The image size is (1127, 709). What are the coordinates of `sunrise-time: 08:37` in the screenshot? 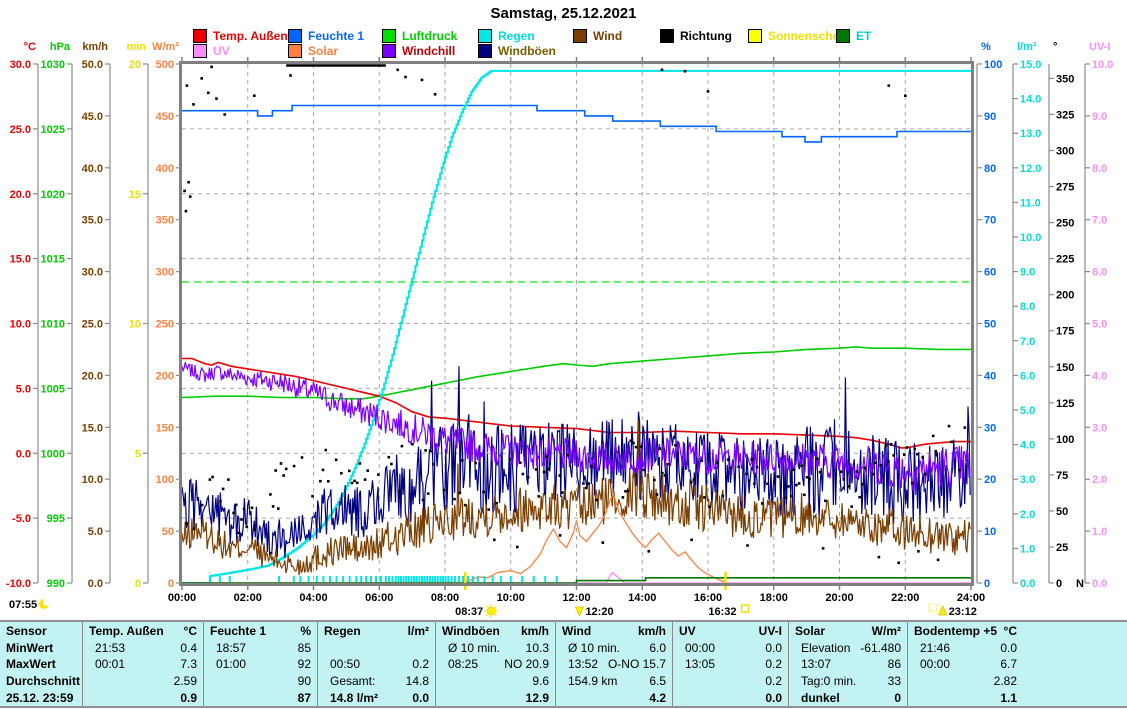 It's located at (469, 612).